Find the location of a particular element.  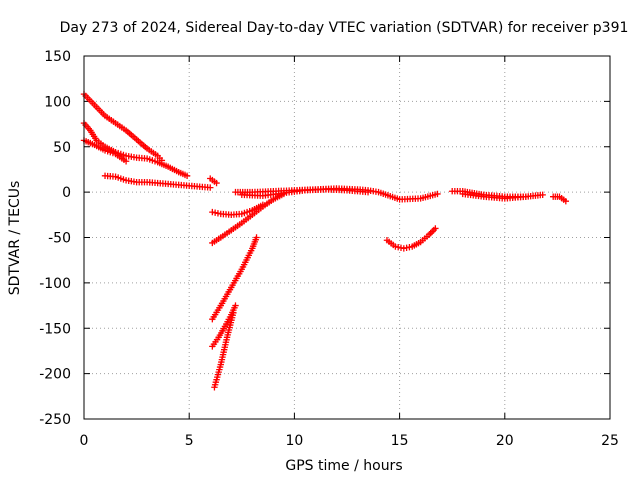

x-tick-label: 0 is located at coordinates (84, 441).